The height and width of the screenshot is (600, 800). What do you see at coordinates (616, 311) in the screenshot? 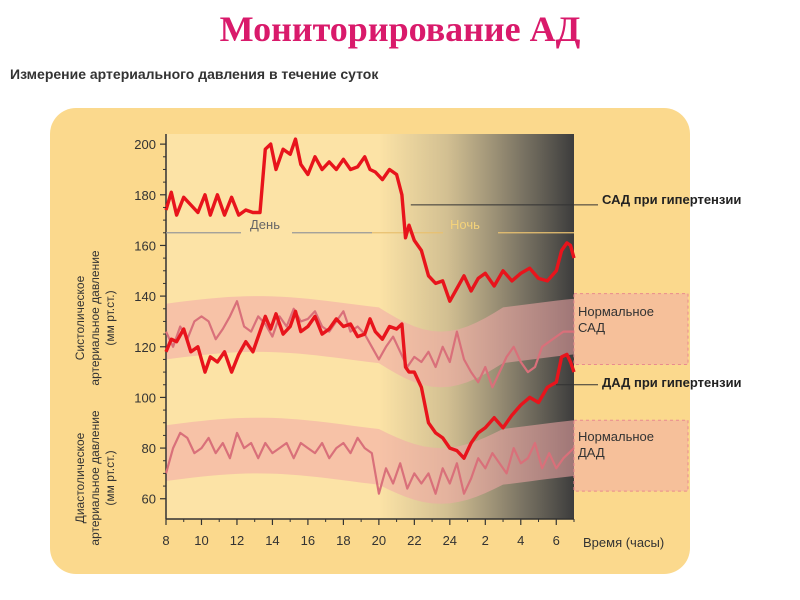
I see `normal-sad-label-1: Нормальное` at bounding box center [616, 311].